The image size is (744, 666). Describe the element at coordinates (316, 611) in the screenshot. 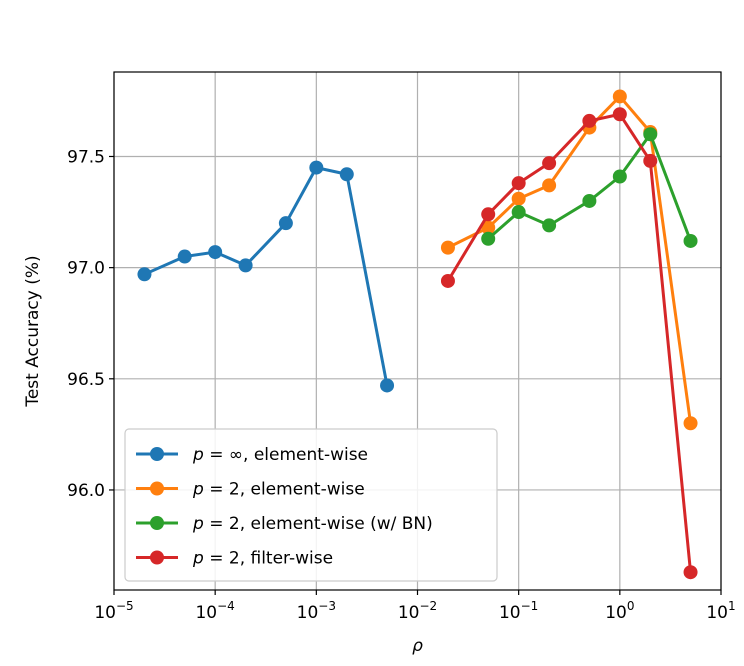

I see `x-tick-label: 10⁻³` at that location.